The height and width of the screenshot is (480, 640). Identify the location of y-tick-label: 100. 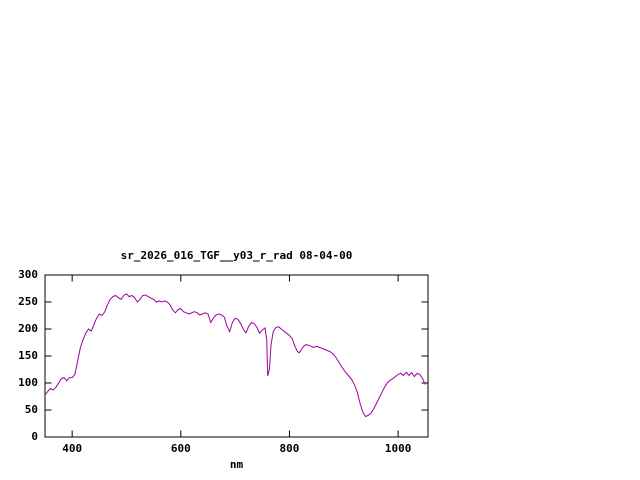
(28, 382).